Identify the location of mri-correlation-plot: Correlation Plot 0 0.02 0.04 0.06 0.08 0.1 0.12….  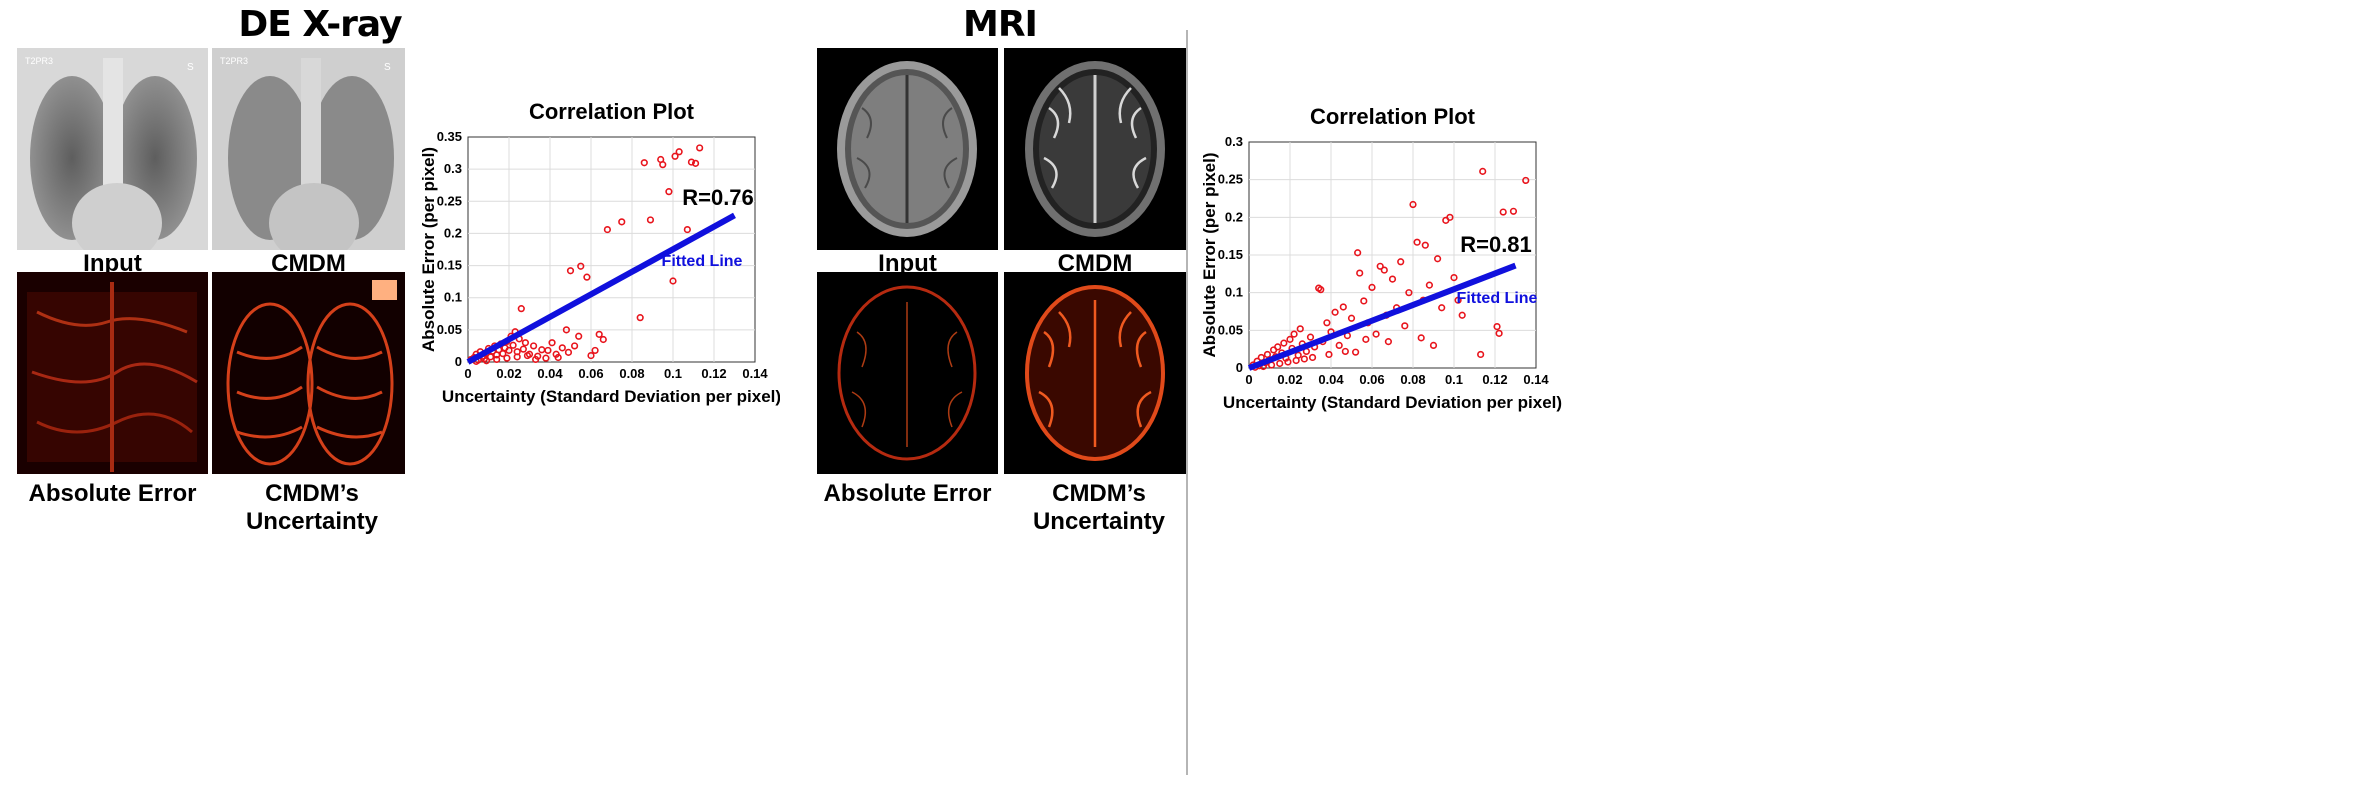
(1381, 258).